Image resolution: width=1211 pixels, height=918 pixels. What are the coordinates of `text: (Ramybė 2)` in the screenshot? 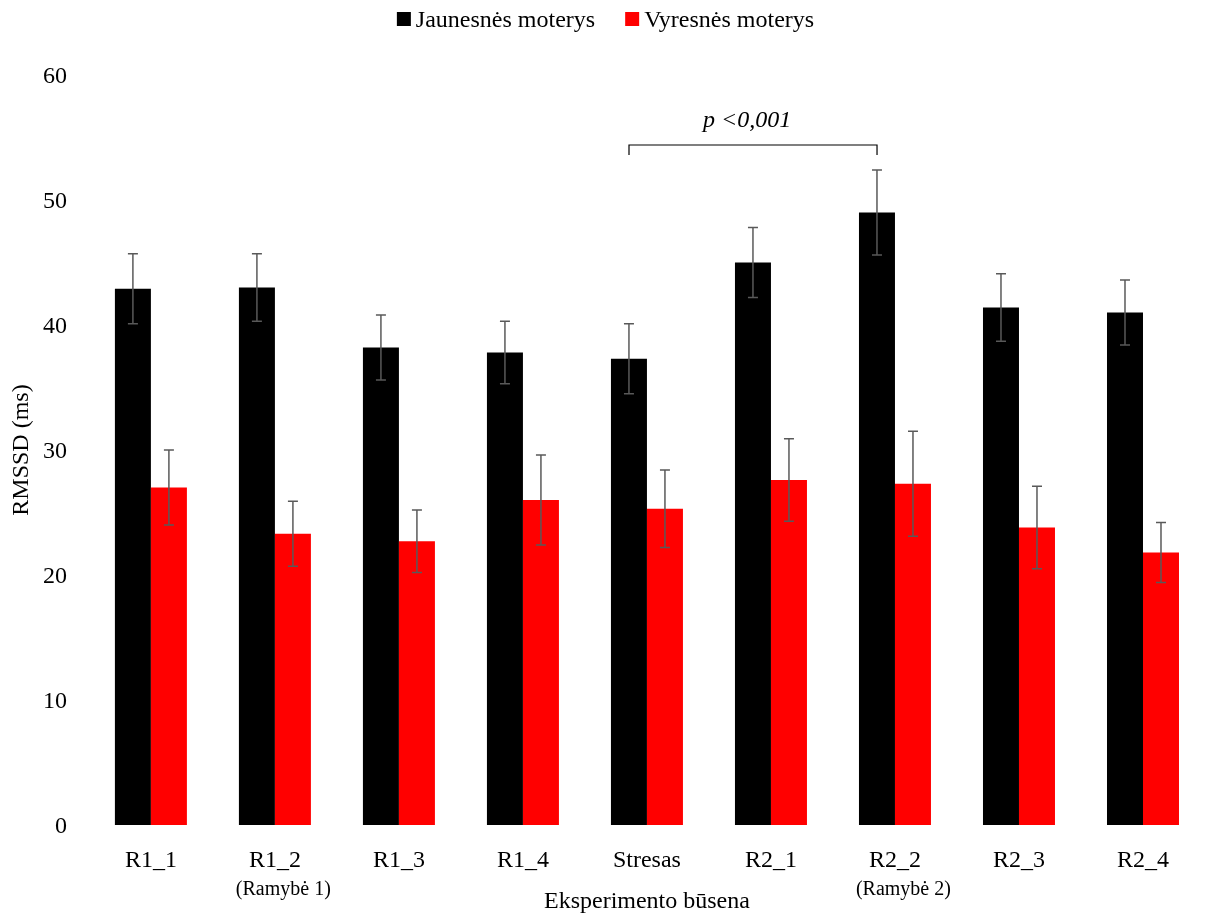 It's located at (903, 888).